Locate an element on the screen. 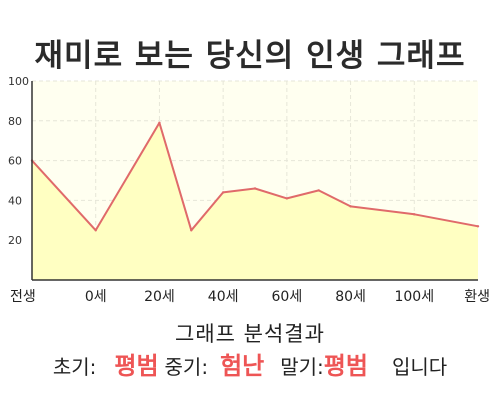 The image size is (500, 400). early-result: 평범 is located at coordinates (136, 366).